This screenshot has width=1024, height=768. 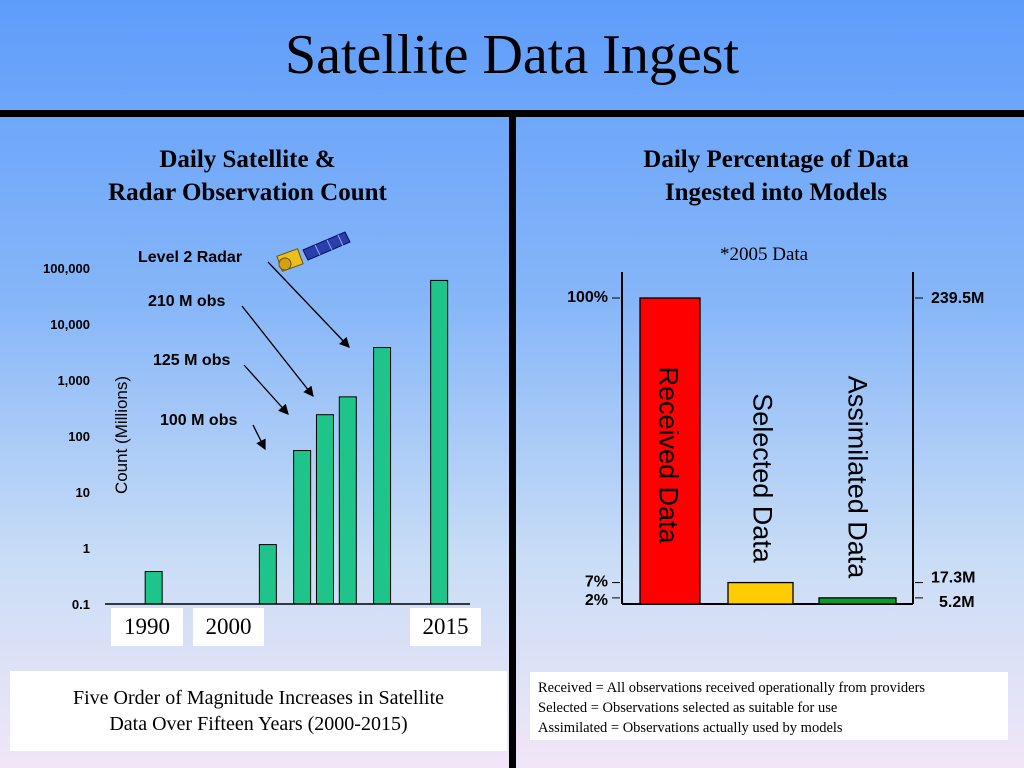 What do you see at coordinates (191, 360) in the screenshot?
I see `annotation-label: 125 M obs` at bounding box center [191, 360].